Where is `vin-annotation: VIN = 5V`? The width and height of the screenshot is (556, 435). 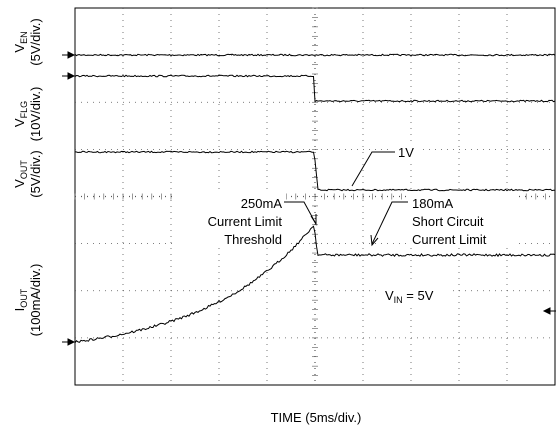 vin-annotation: VIN = 5V is located at coordinates (409, 296).